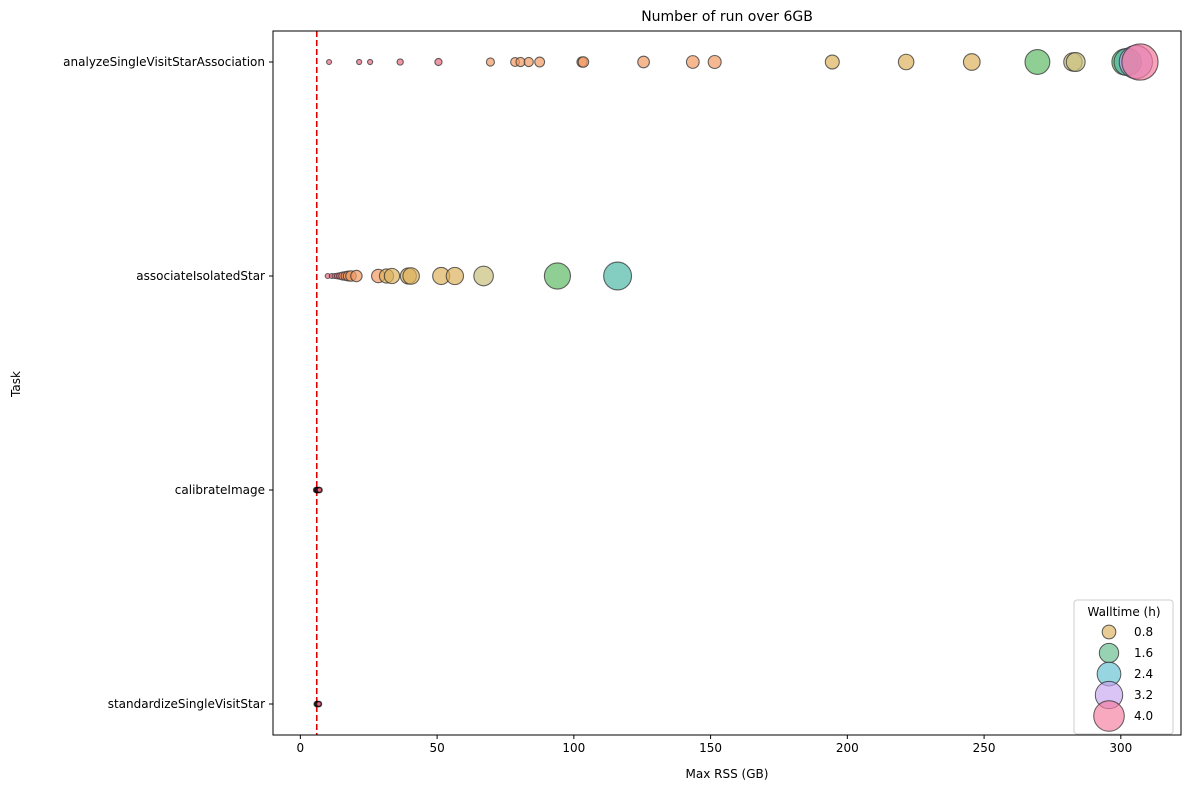 Image resolution: width=1189 pixels, height=790 pixels. What do you see at coordinates (436, 748) in the screenshot?
I see `x-tick-label: 50` at bounding box center [436, 748].